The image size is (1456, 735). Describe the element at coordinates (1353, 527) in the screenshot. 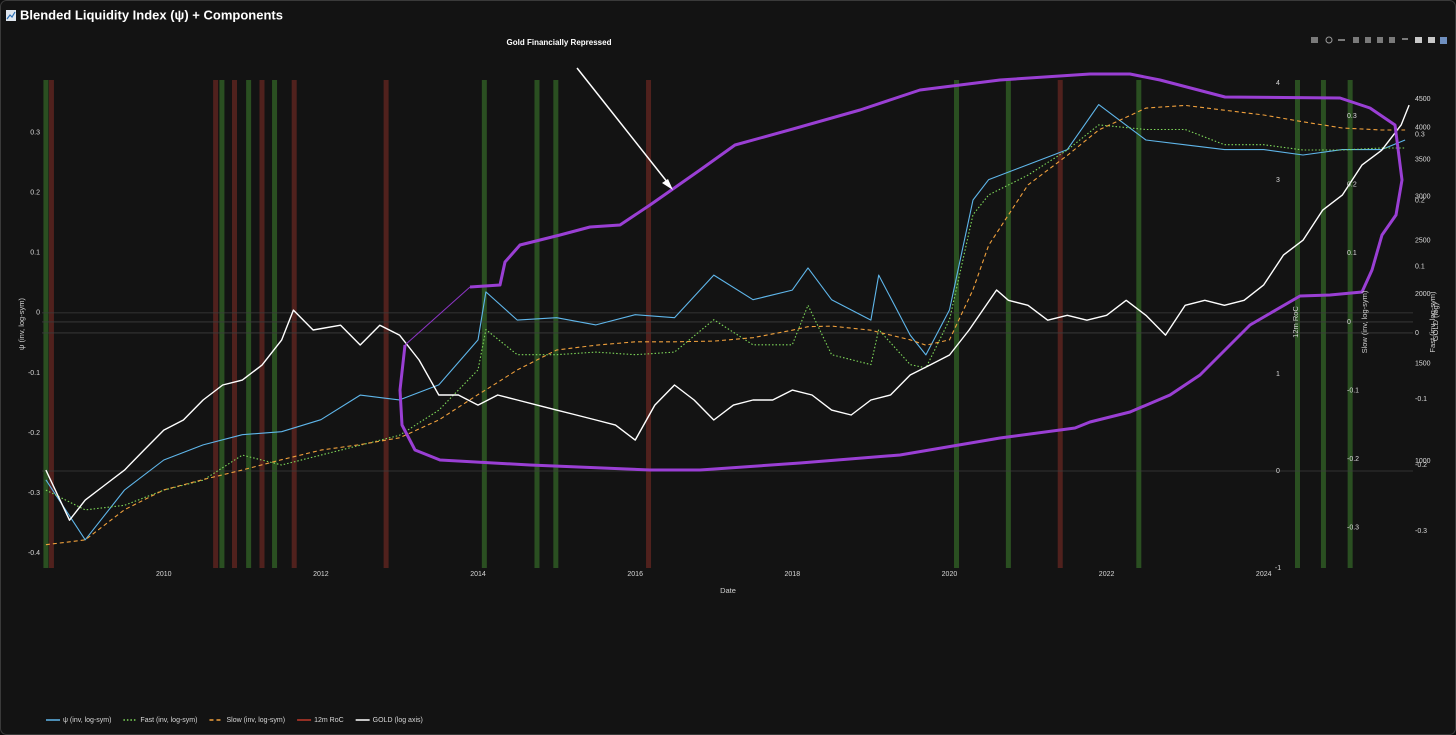

I see `slow-tick-label: -0.3` at that location.